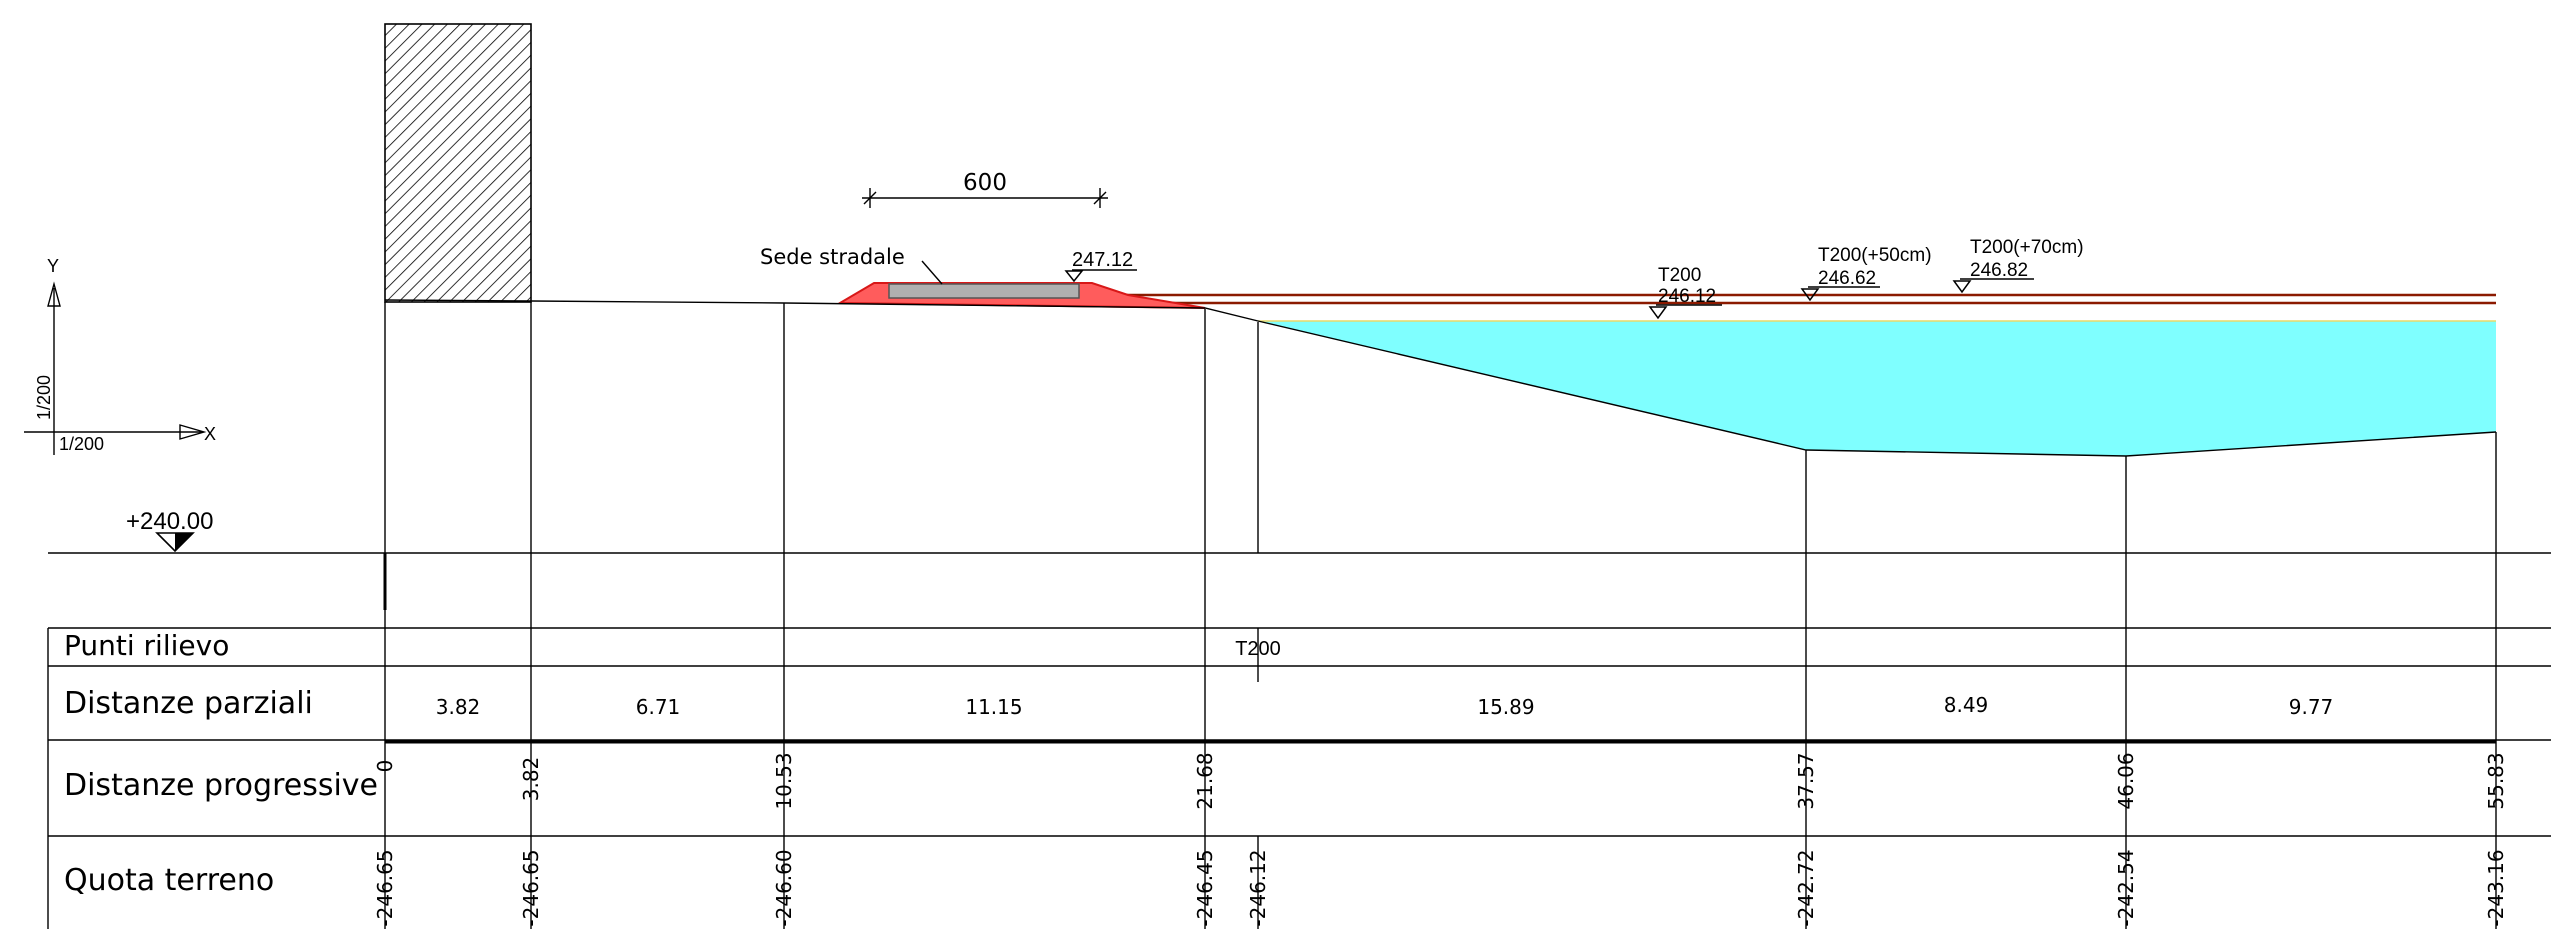 The image size is (2551, 929). Describe the element at coordinates (385, 766) in the screenshot. I see `progressive-distance-cell: 0` at that location.